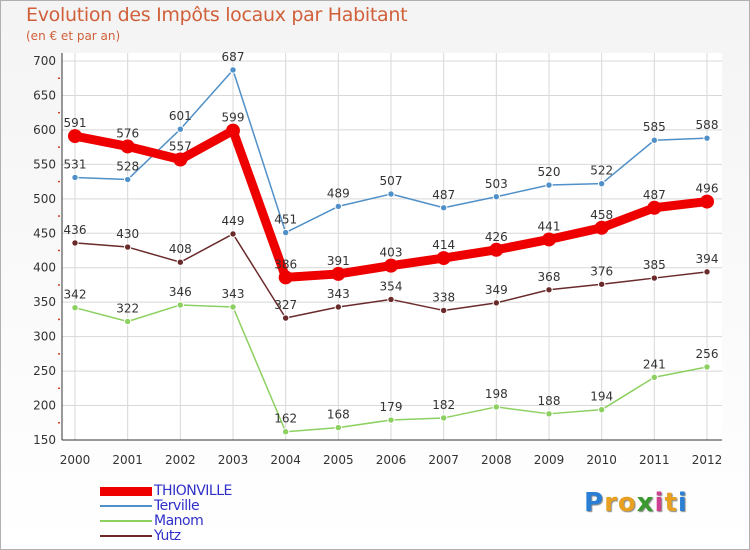 This screenshot has height=550, width=750. What do you see at coordinates (200, 491) in the screenshot?
I see `legend-item-thionville: THIONVILLE` at bounding box center [200, 491].